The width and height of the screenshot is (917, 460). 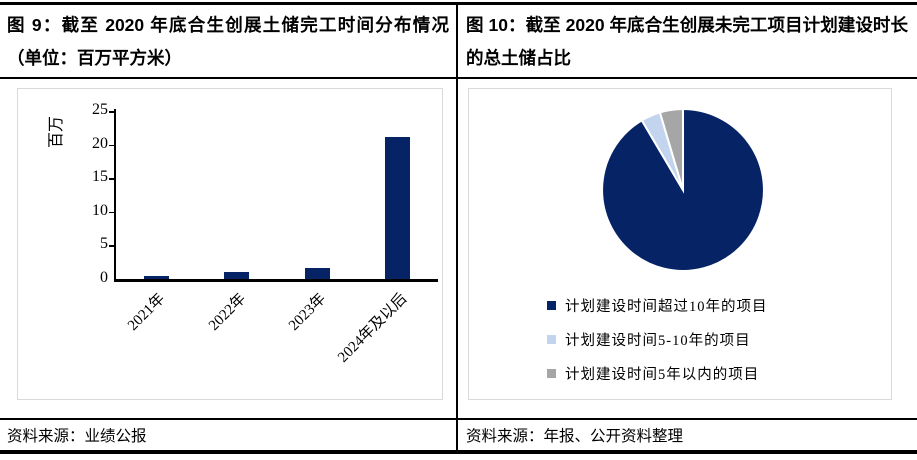 What do you see at coordinates (276, 280) in the screenshot?
I see `x-axis` at bounding box center [276, 280].